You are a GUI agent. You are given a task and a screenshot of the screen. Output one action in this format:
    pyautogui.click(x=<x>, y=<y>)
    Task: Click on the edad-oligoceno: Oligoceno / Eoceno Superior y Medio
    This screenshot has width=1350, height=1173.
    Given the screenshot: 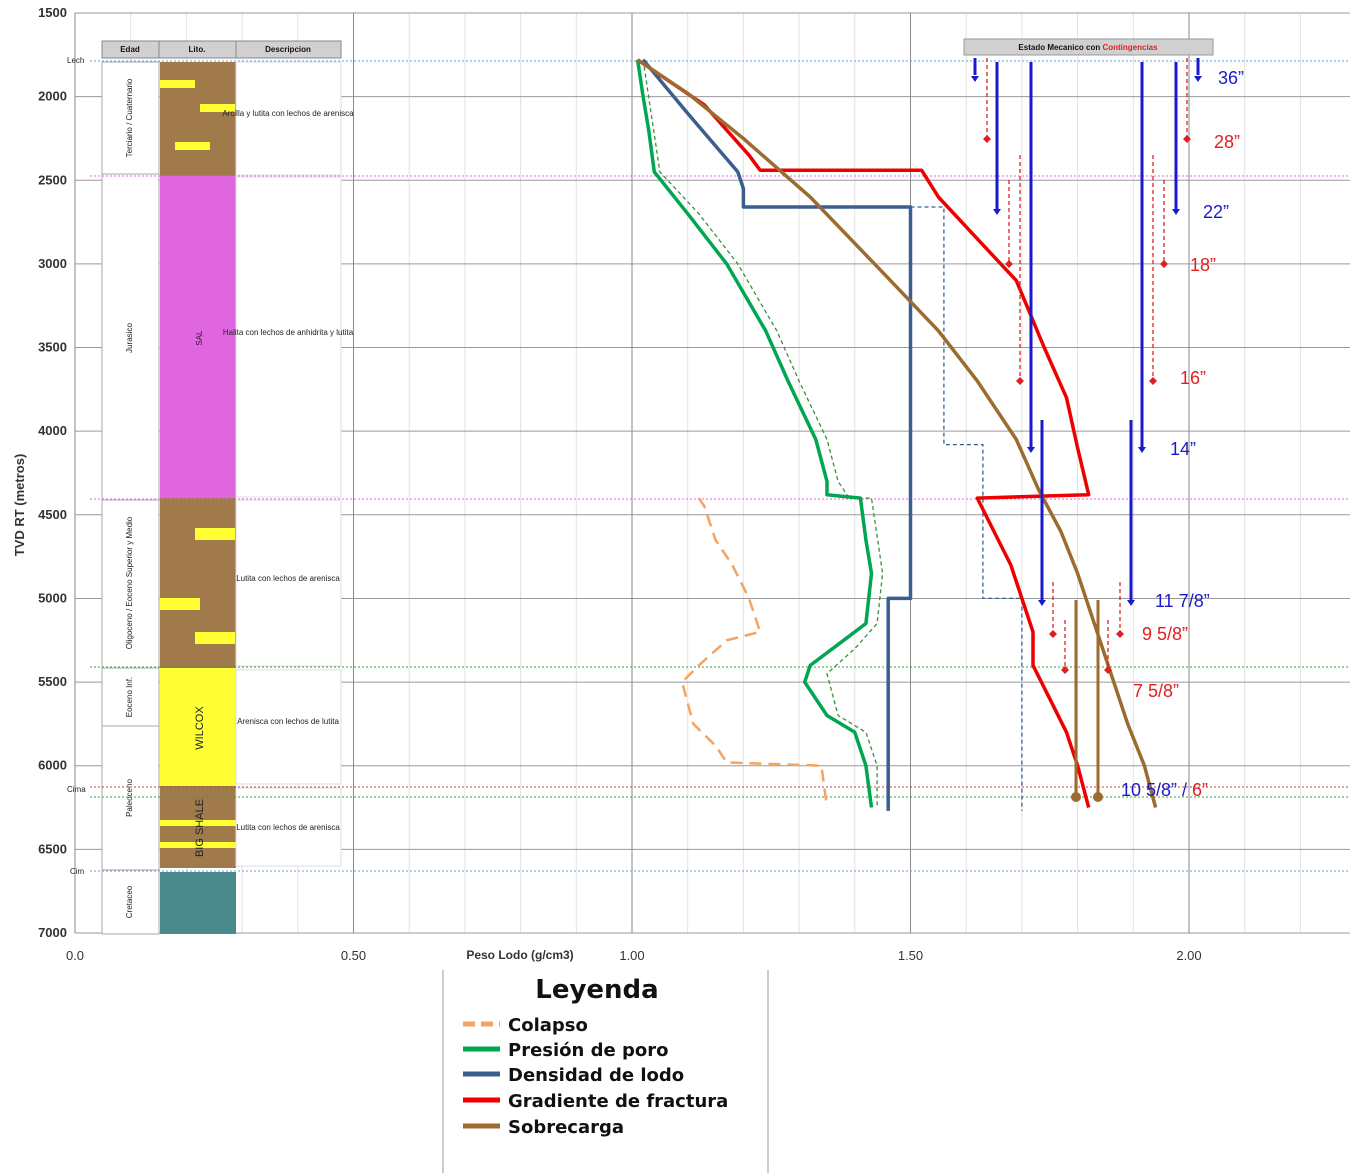 What is the action you would take?
    pyautogui.click(x=129, y=582)
    